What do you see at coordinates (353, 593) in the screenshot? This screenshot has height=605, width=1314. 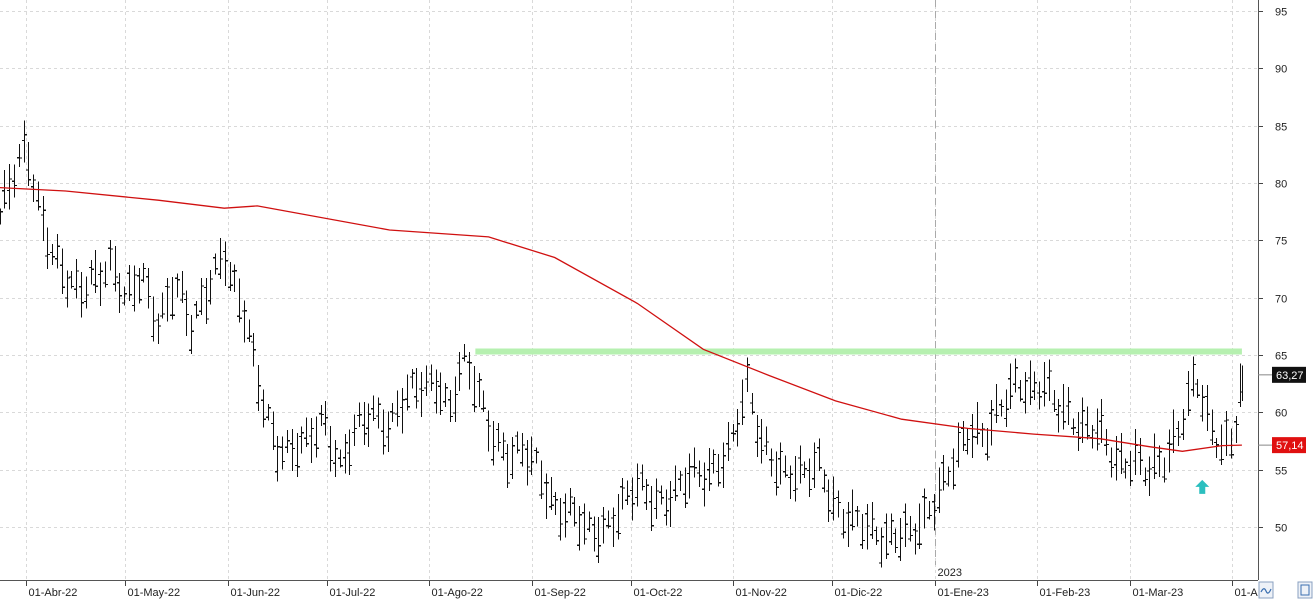 I see `x-tick-label: 01-Jul-22` at bounding box center [353, 593].